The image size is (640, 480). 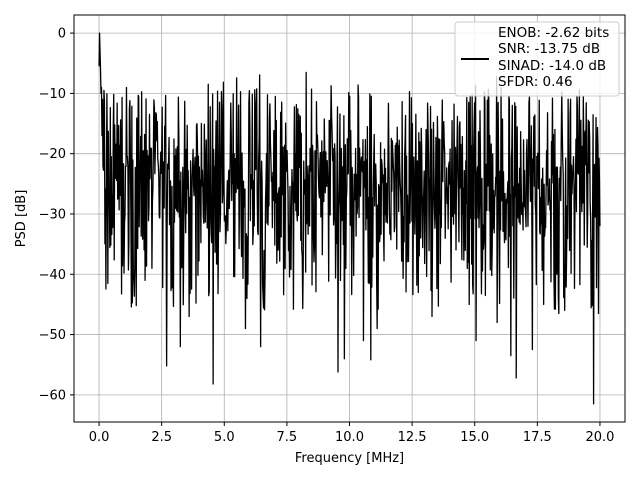 I want to click on legend-line-2: SNR: -13.75 dB, so click(x=549, y=49).